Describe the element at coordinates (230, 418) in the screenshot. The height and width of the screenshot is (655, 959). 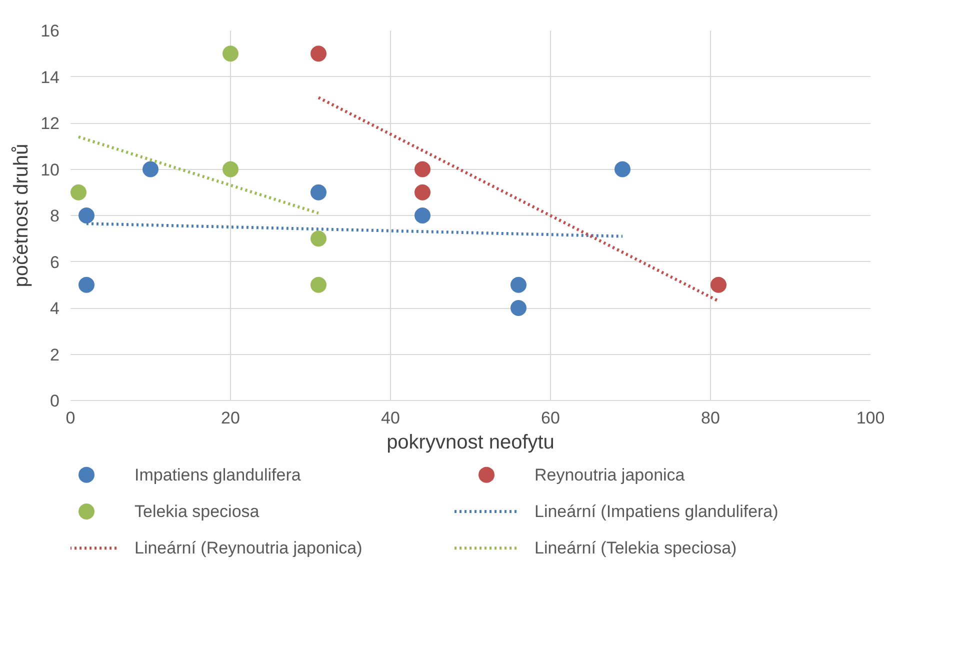
I see `x-tick-label: 20` at that location.